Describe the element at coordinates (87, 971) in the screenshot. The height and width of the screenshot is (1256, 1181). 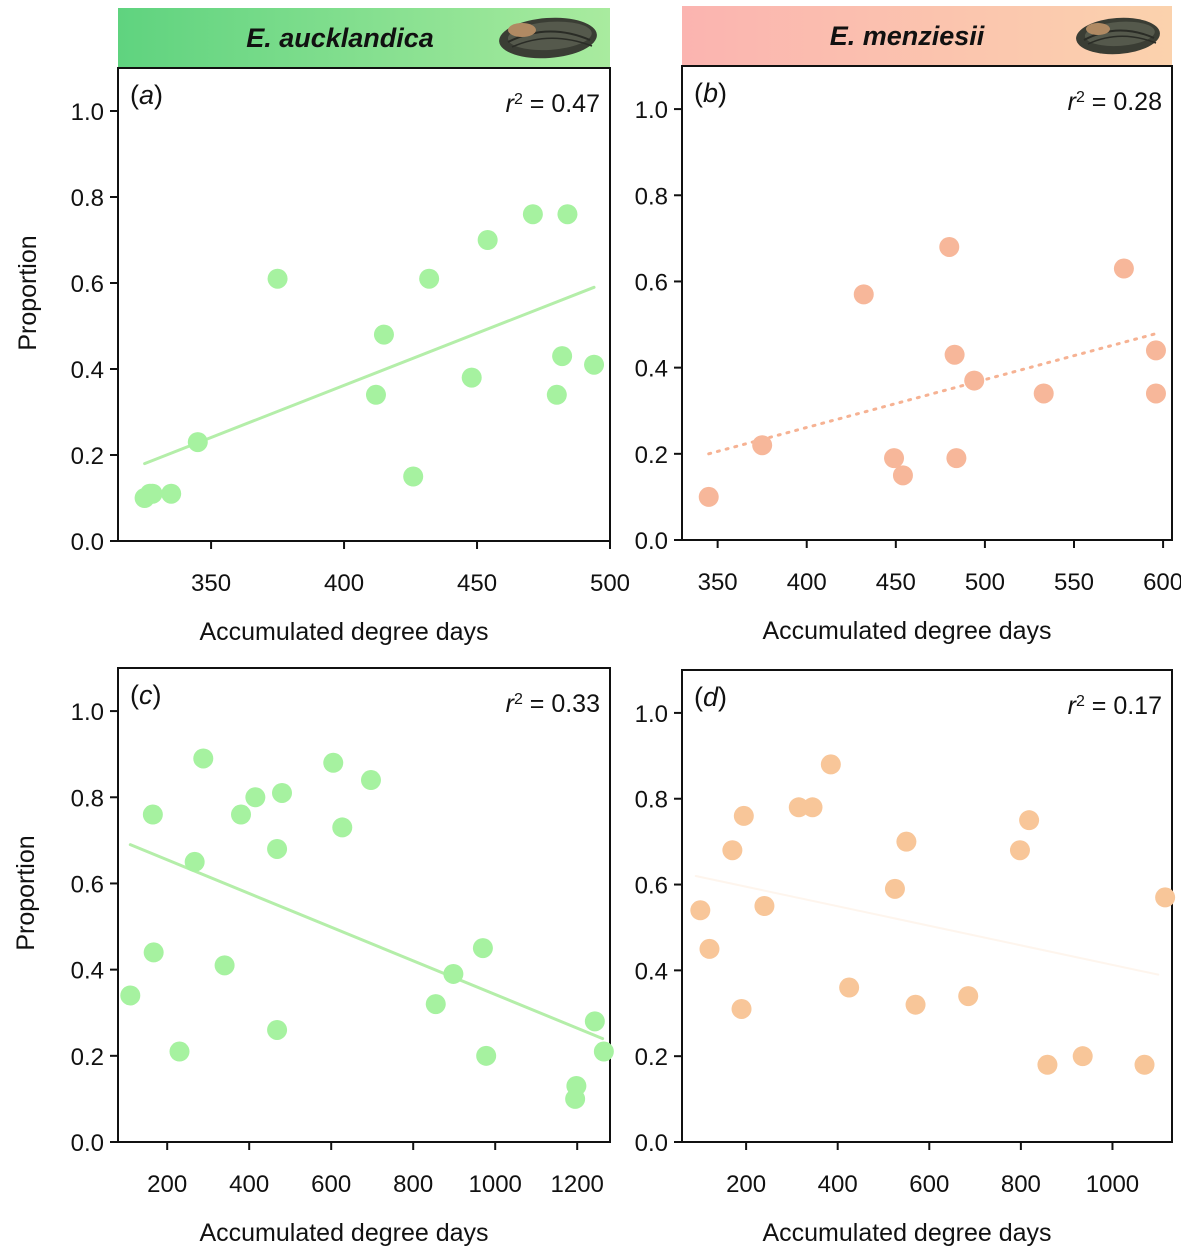
I see `y-tick-label: 0.4` at that location.